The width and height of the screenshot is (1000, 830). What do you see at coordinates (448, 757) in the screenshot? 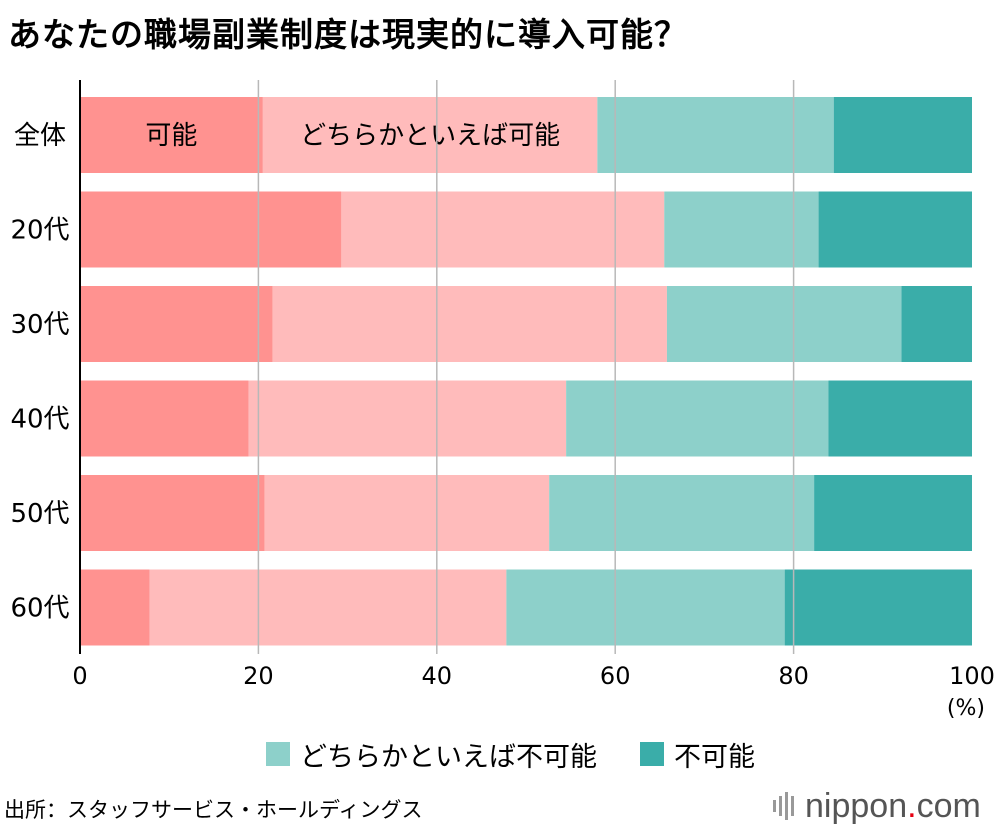
I see `legend-label-dochiraka-fukanou: どちらかといえば不可能` at bounding box center [448, 757].